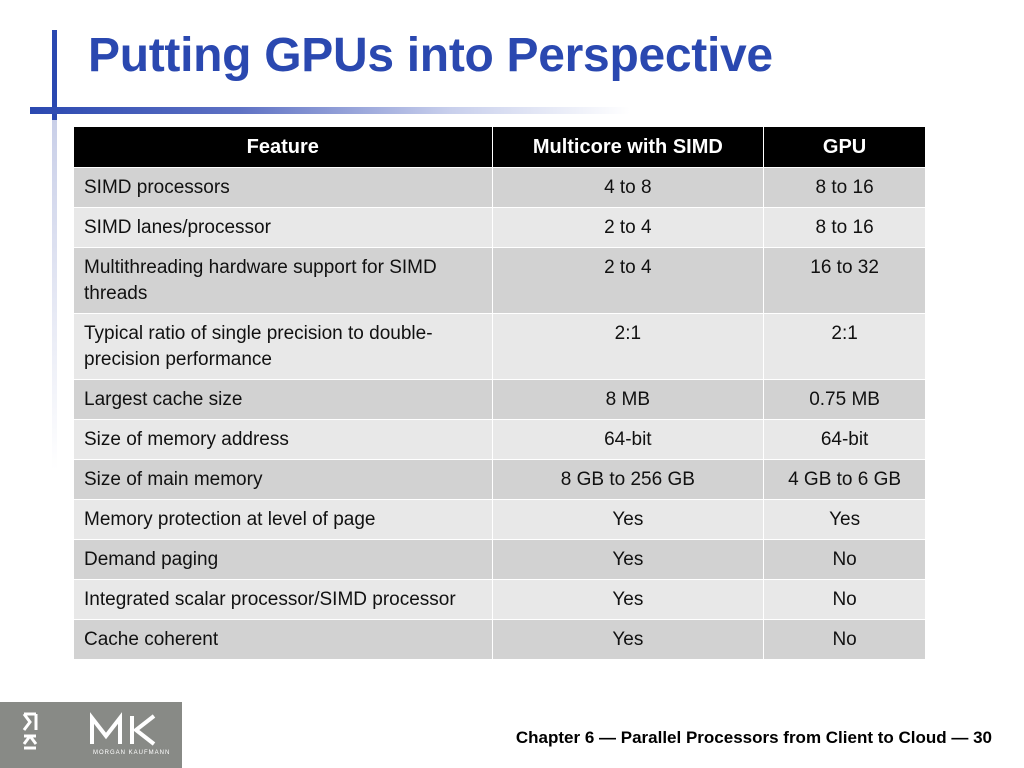 The height and width of the screenshot is (768, 1024). Describe the element at coordinates (283, 479) in the screenshot. I see `feature-cell: Size of main memory` at that location.